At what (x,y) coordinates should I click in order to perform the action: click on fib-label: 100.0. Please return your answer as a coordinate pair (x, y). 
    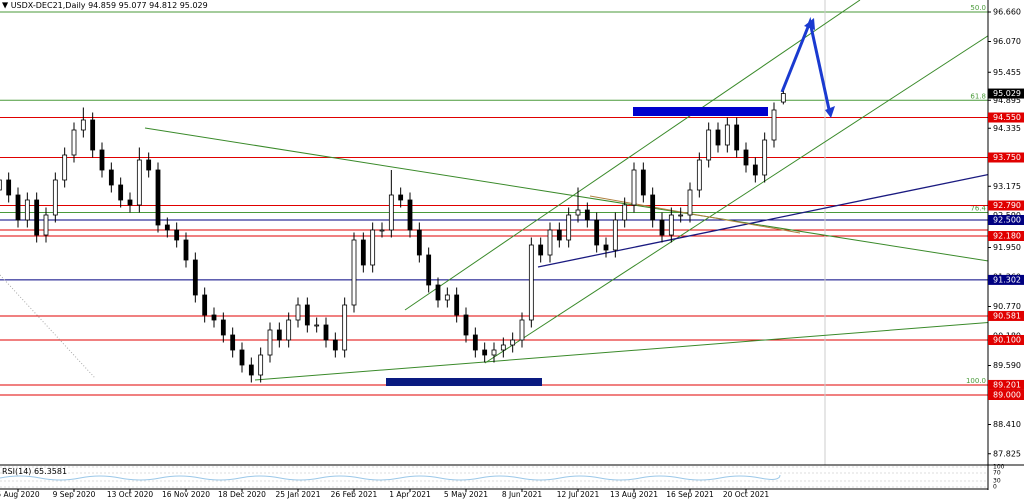
    Looking at the image, I should click on (976, 381).